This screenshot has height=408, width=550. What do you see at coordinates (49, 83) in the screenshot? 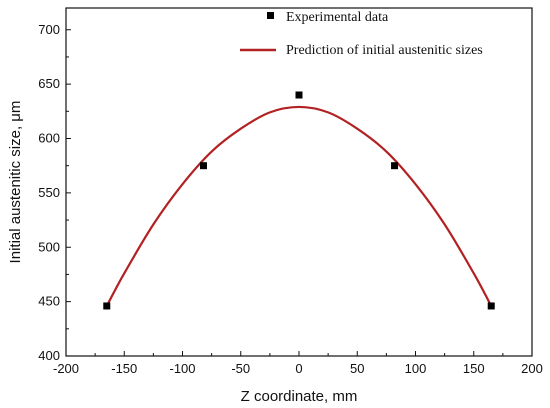
I see `y-tick-label: 650` at bounding box center [49, 83].